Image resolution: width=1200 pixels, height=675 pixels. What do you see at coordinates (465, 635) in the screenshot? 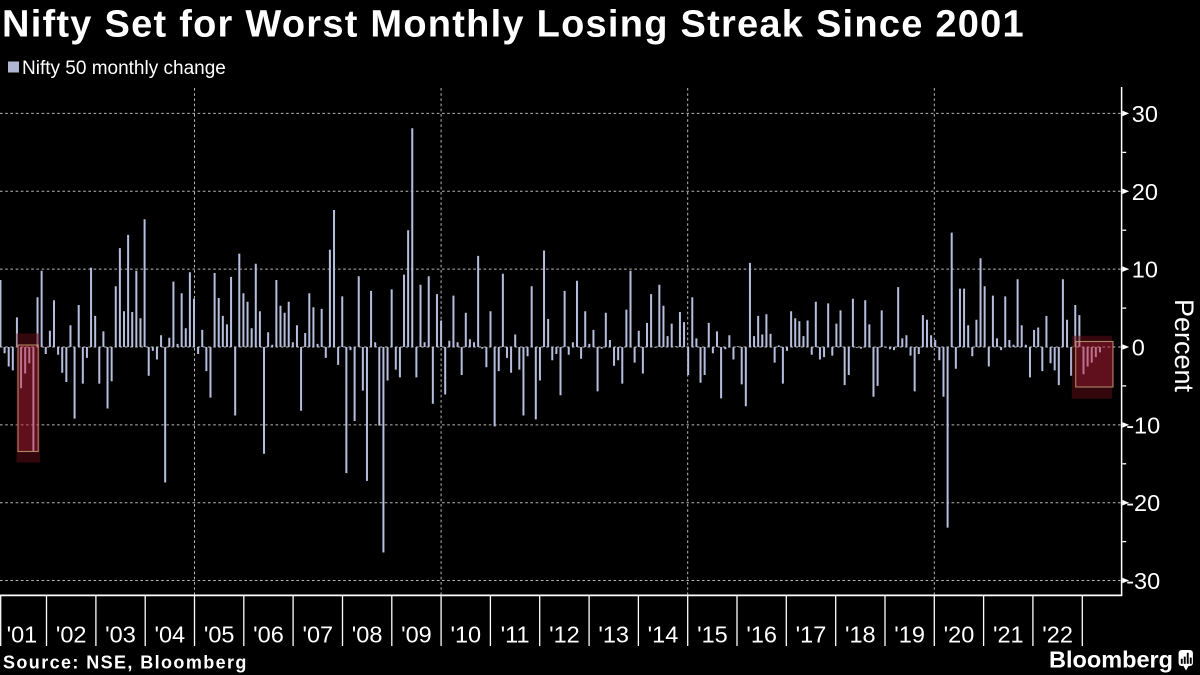
I see `svg-text: '10` at bounding box center [465, 635].